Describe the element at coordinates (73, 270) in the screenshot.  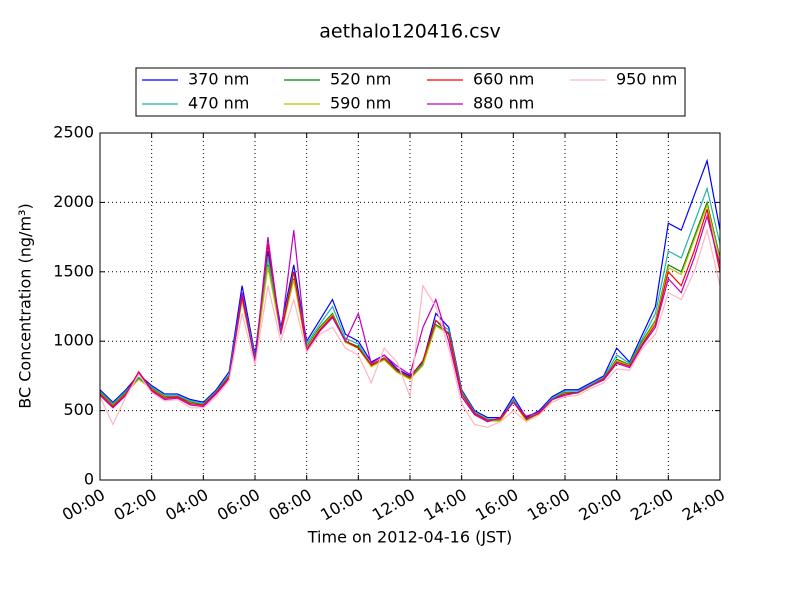
I see `y-tick-label: 1500` at that location.